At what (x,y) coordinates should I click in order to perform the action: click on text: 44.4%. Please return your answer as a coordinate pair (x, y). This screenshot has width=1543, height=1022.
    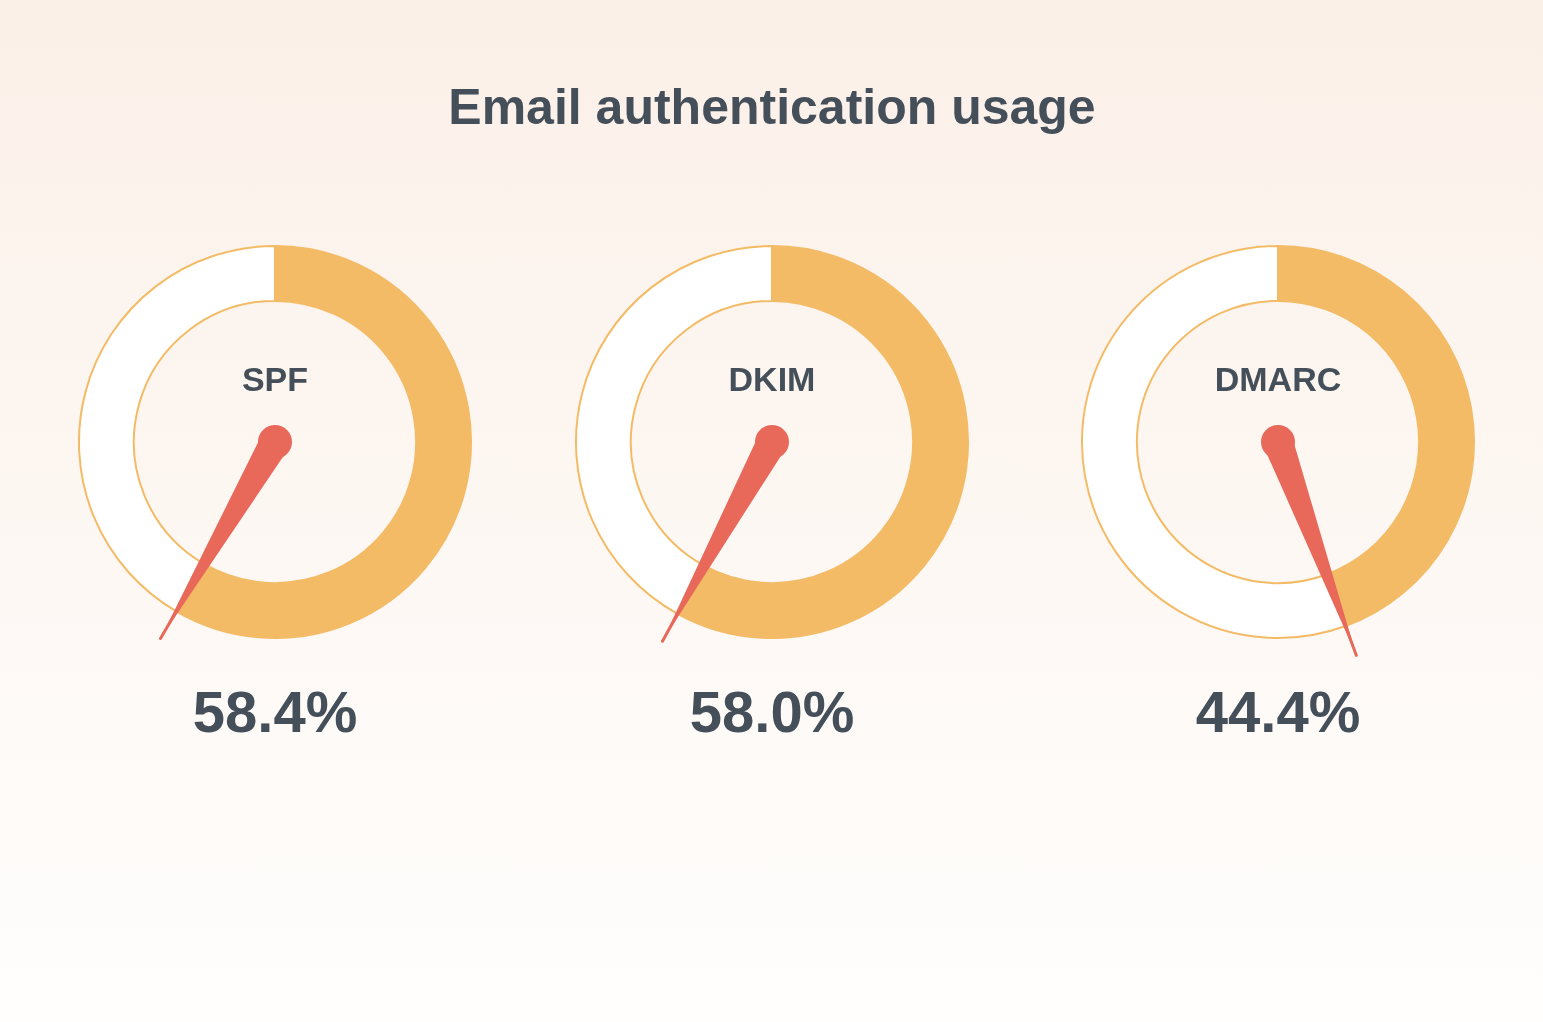
    Looking at the image, I should click on (1278, 711).